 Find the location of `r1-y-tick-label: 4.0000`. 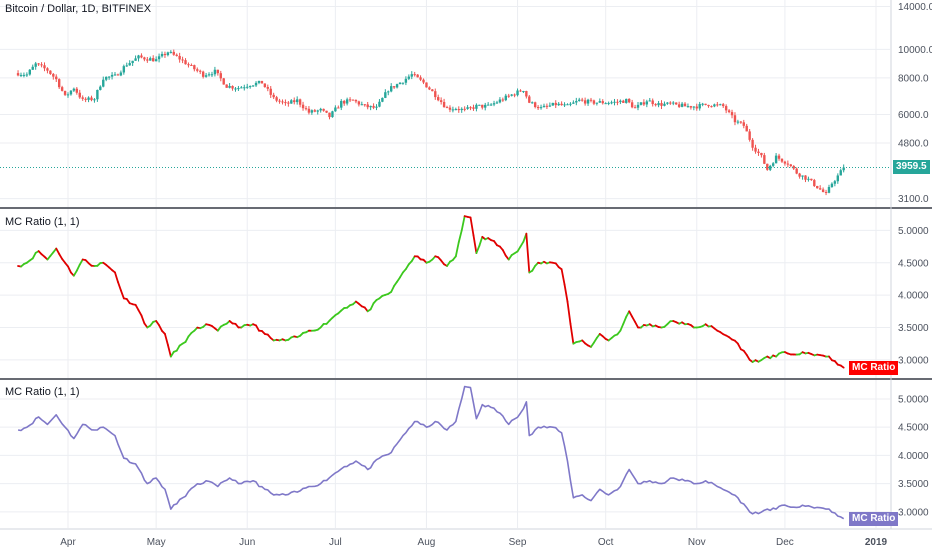

r1-y-tick-label: 4.0000 is located at coordinates (913, 296).